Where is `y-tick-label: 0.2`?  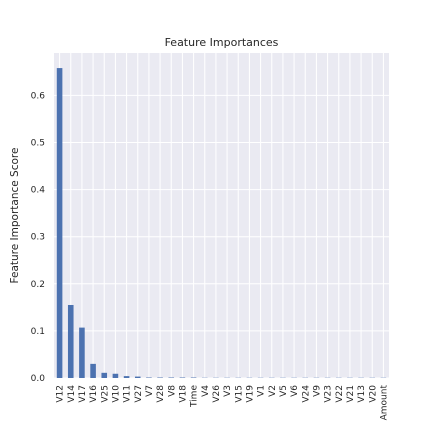
y-tick-label: 0.2 is located at coordinates (38, 285).